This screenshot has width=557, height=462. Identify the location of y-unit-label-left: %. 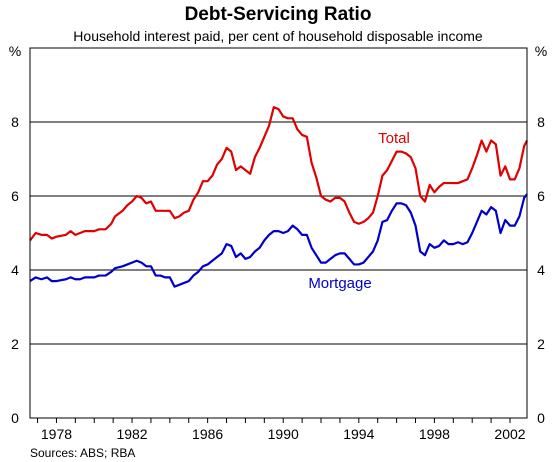
(15, 51).